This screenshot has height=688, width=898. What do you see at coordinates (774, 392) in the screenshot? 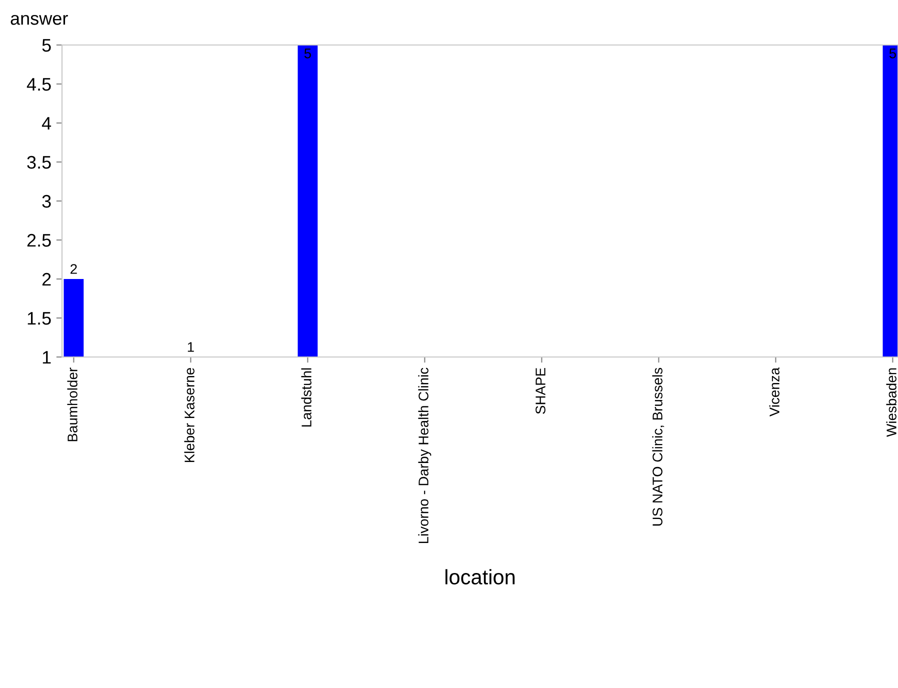
I see `x-tick-label: Vicenza` at bounding box center [774, 392].